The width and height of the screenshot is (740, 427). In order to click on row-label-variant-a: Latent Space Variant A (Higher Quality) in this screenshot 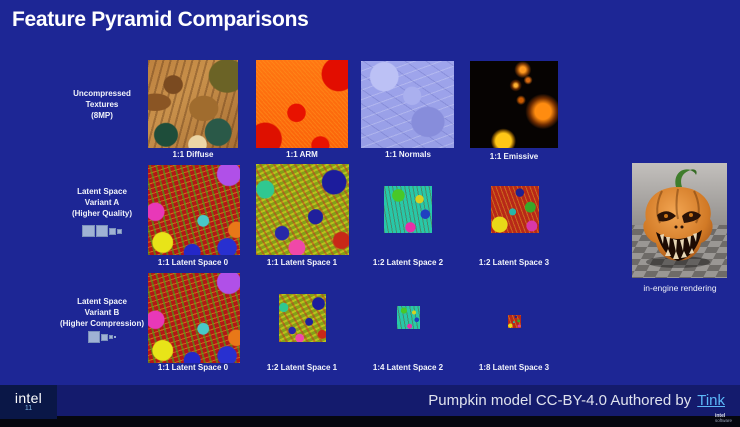, I will do `click(102, 202)`.